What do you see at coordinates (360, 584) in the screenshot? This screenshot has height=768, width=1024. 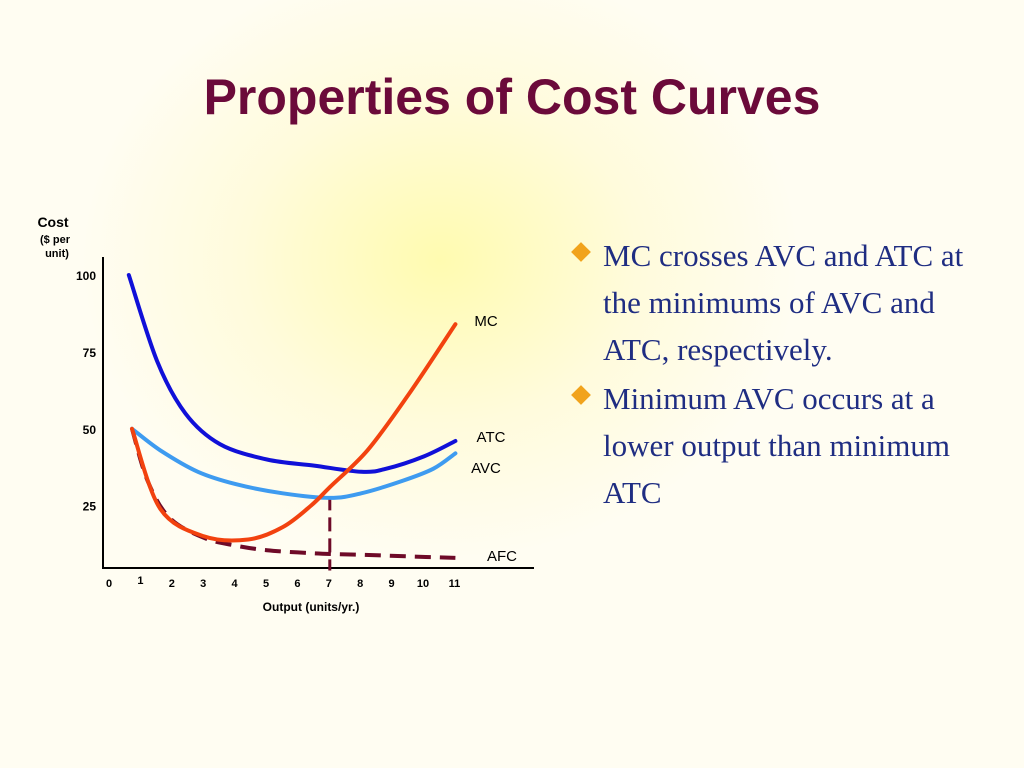 I see `x-tick-label: 8` at bounding box center [360, 584].